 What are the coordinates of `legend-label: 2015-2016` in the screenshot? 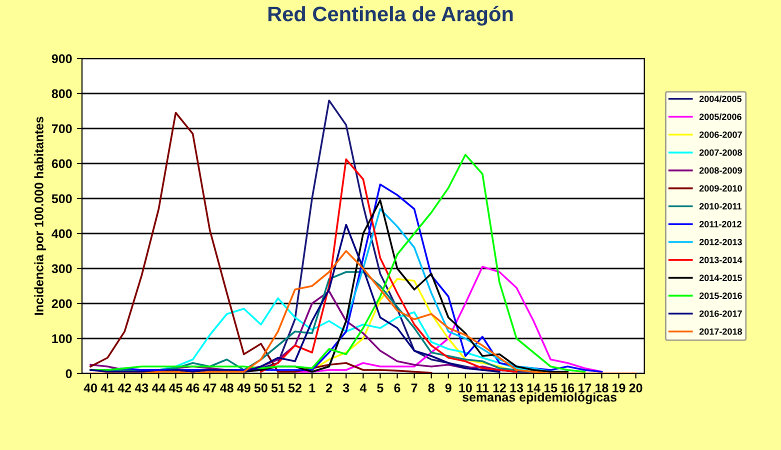 It's located at (720, 295).